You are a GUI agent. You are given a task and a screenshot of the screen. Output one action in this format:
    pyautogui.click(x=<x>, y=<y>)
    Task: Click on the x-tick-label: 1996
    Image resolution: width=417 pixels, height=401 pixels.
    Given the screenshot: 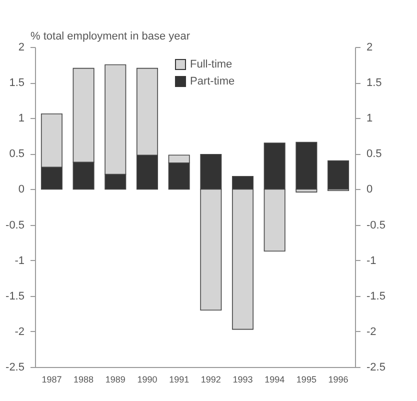 What is the action you would take?
    pyautogui.click(x=338, y=379)
    